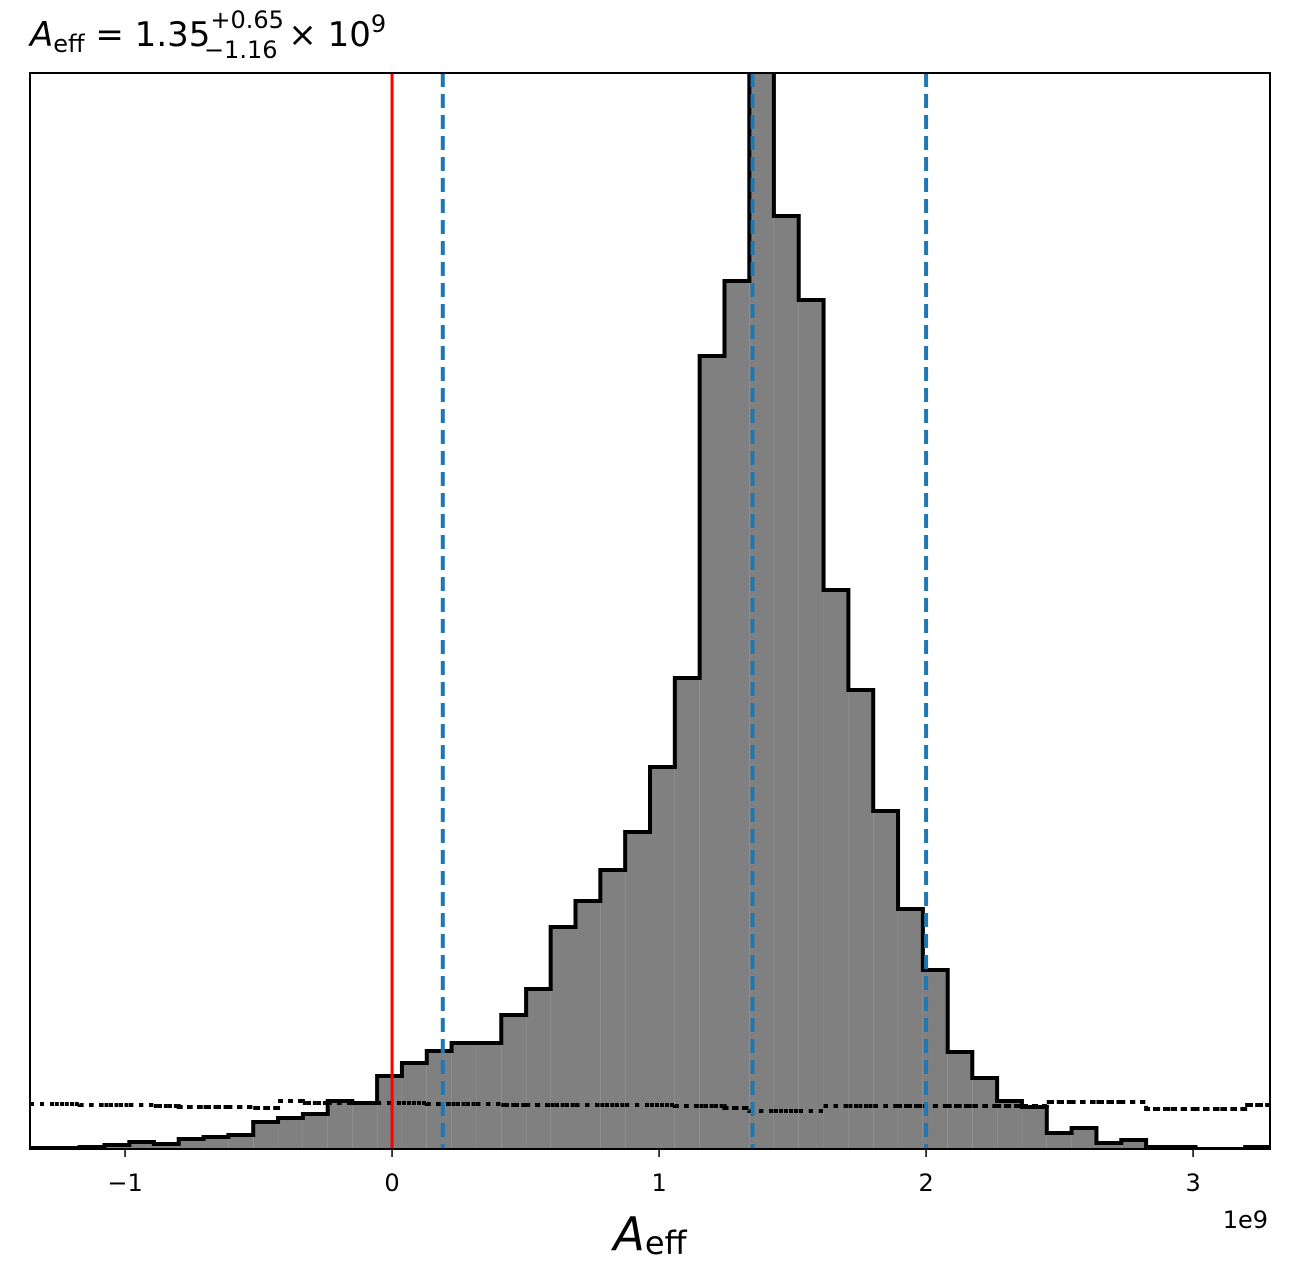 The height and width of the screenshot is (1278, 1289). Describe the element at coordinates (391, 1183) in the screenshot. I see `x-tick-label: 0` at that location.